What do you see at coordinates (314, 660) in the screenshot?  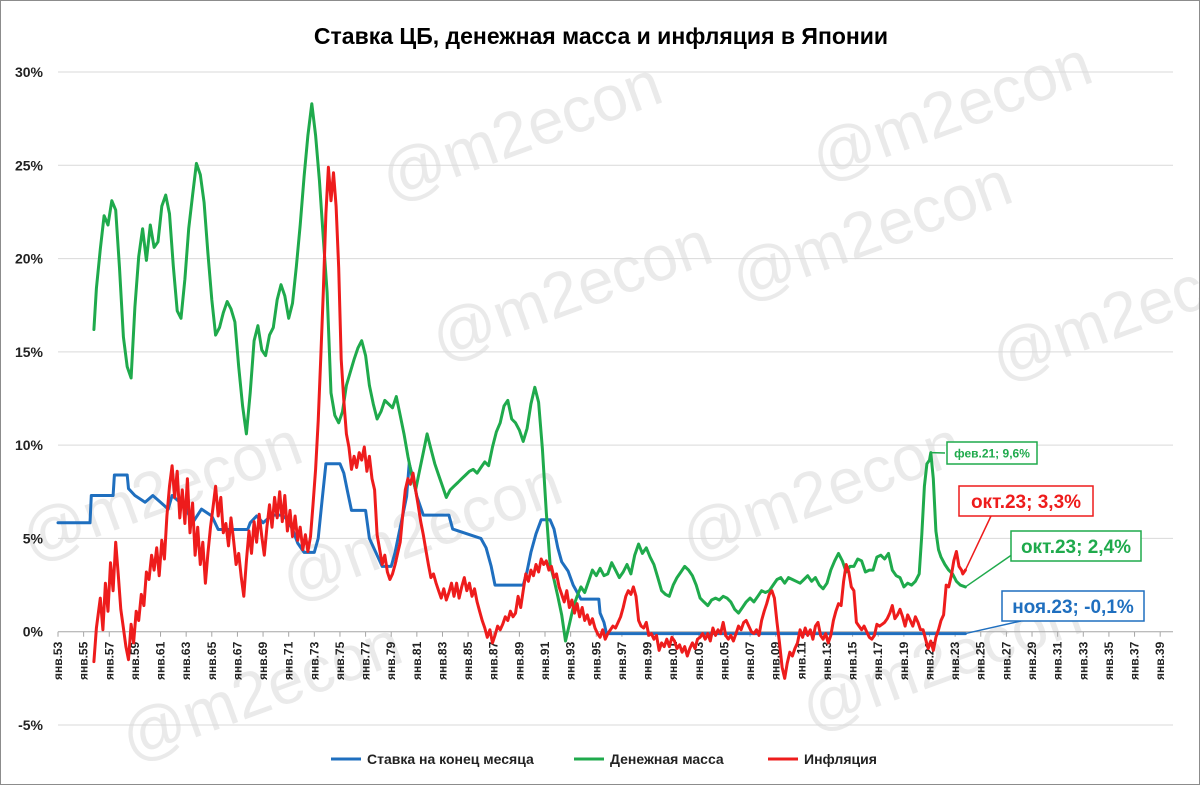 I see `x-tick-label: янв.73` at bounding box center [314, 660].